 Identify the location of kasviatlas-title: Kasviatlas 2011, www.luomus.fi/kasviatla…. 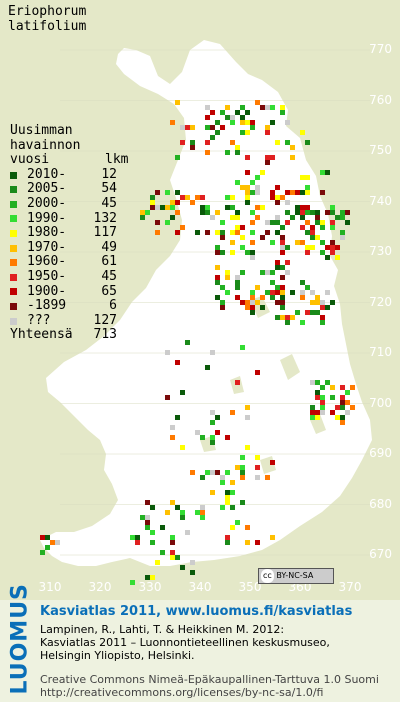
(196, 611).